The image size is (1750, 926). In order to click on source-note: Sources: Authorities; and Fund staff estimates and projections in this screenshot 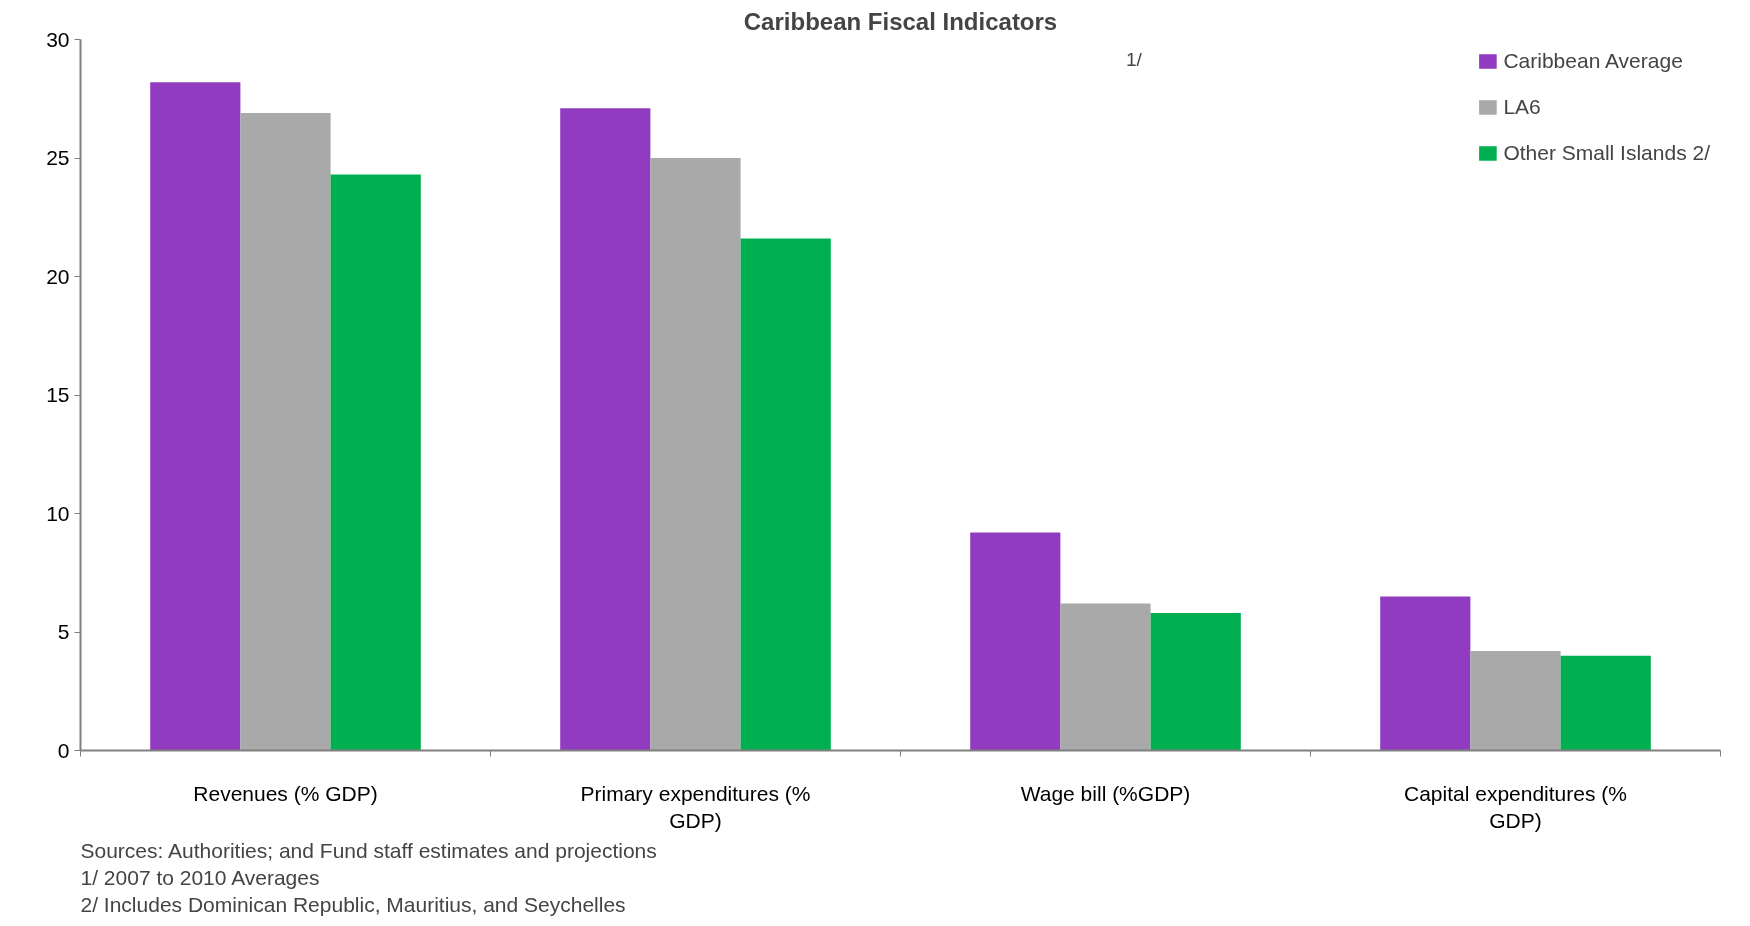, I will do `click(368, 850)`.